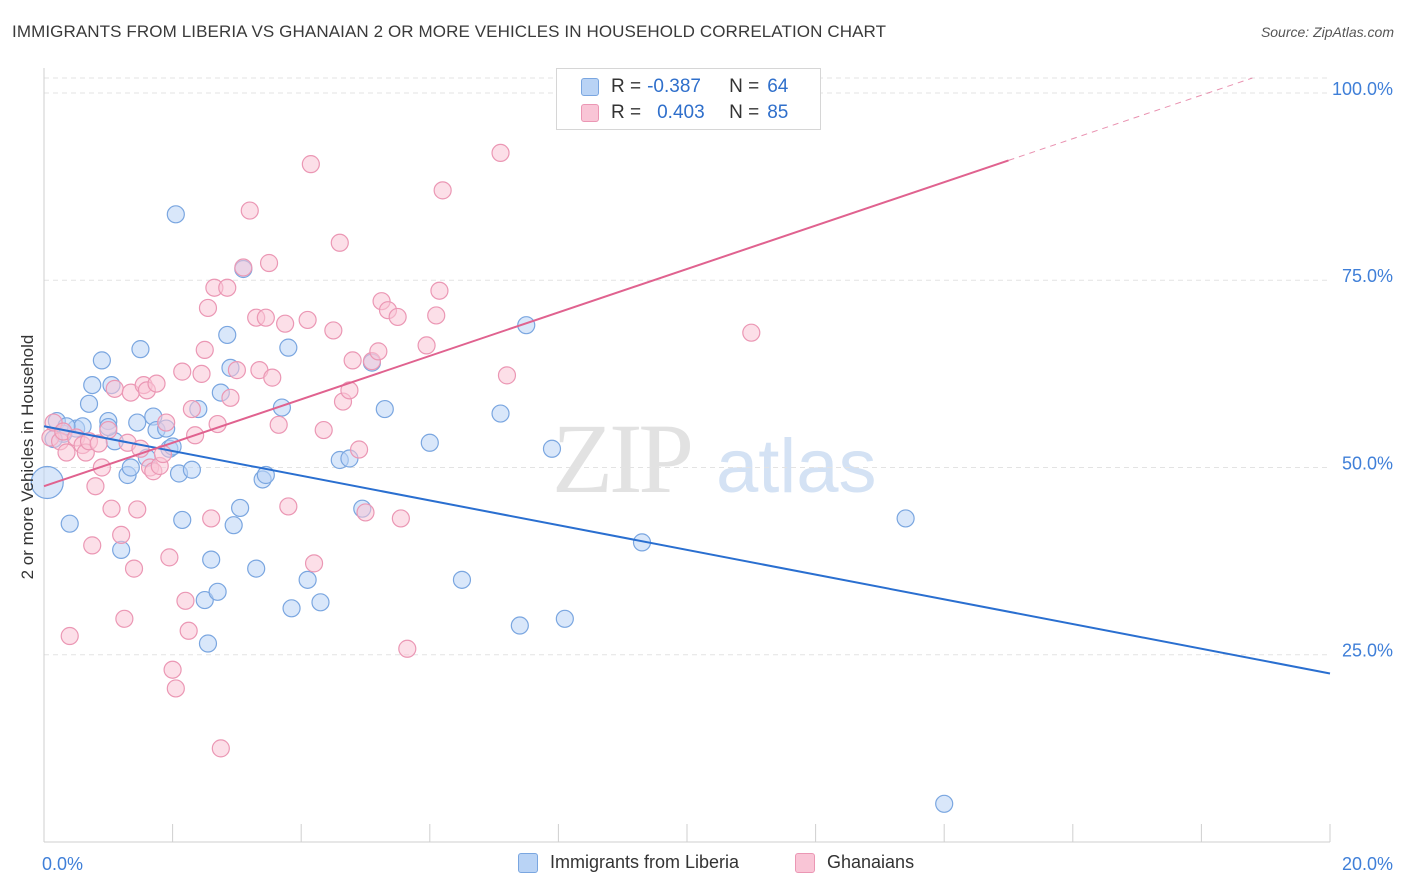  What do you see at coordinates (27, 457) in the screenshot?
I see `y-axis-label: 2 or more Vehicles in Household` at bounding box center [27, 457].